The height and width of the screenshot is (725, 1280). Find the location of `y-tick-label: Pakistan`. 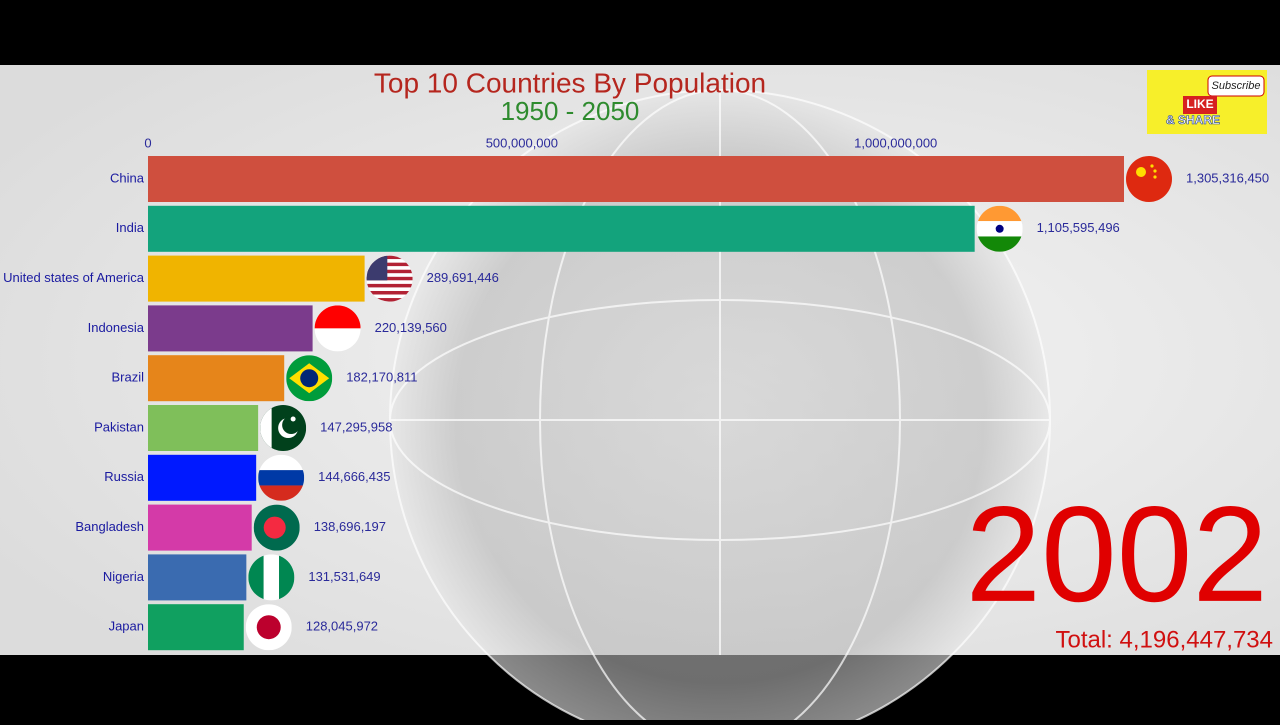

y-tick-label: Pakistan is located at coordinates (119, 426).